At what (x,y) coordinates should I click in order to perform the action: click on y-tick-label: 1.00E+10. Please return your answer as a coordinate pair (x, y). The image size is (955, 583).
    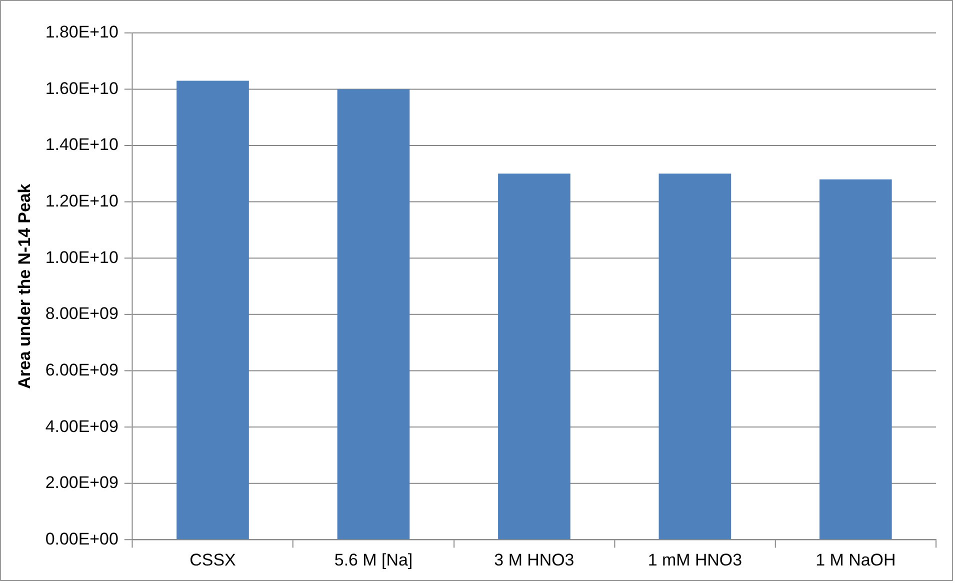
    Looking at the image, I should click on (81, 257).